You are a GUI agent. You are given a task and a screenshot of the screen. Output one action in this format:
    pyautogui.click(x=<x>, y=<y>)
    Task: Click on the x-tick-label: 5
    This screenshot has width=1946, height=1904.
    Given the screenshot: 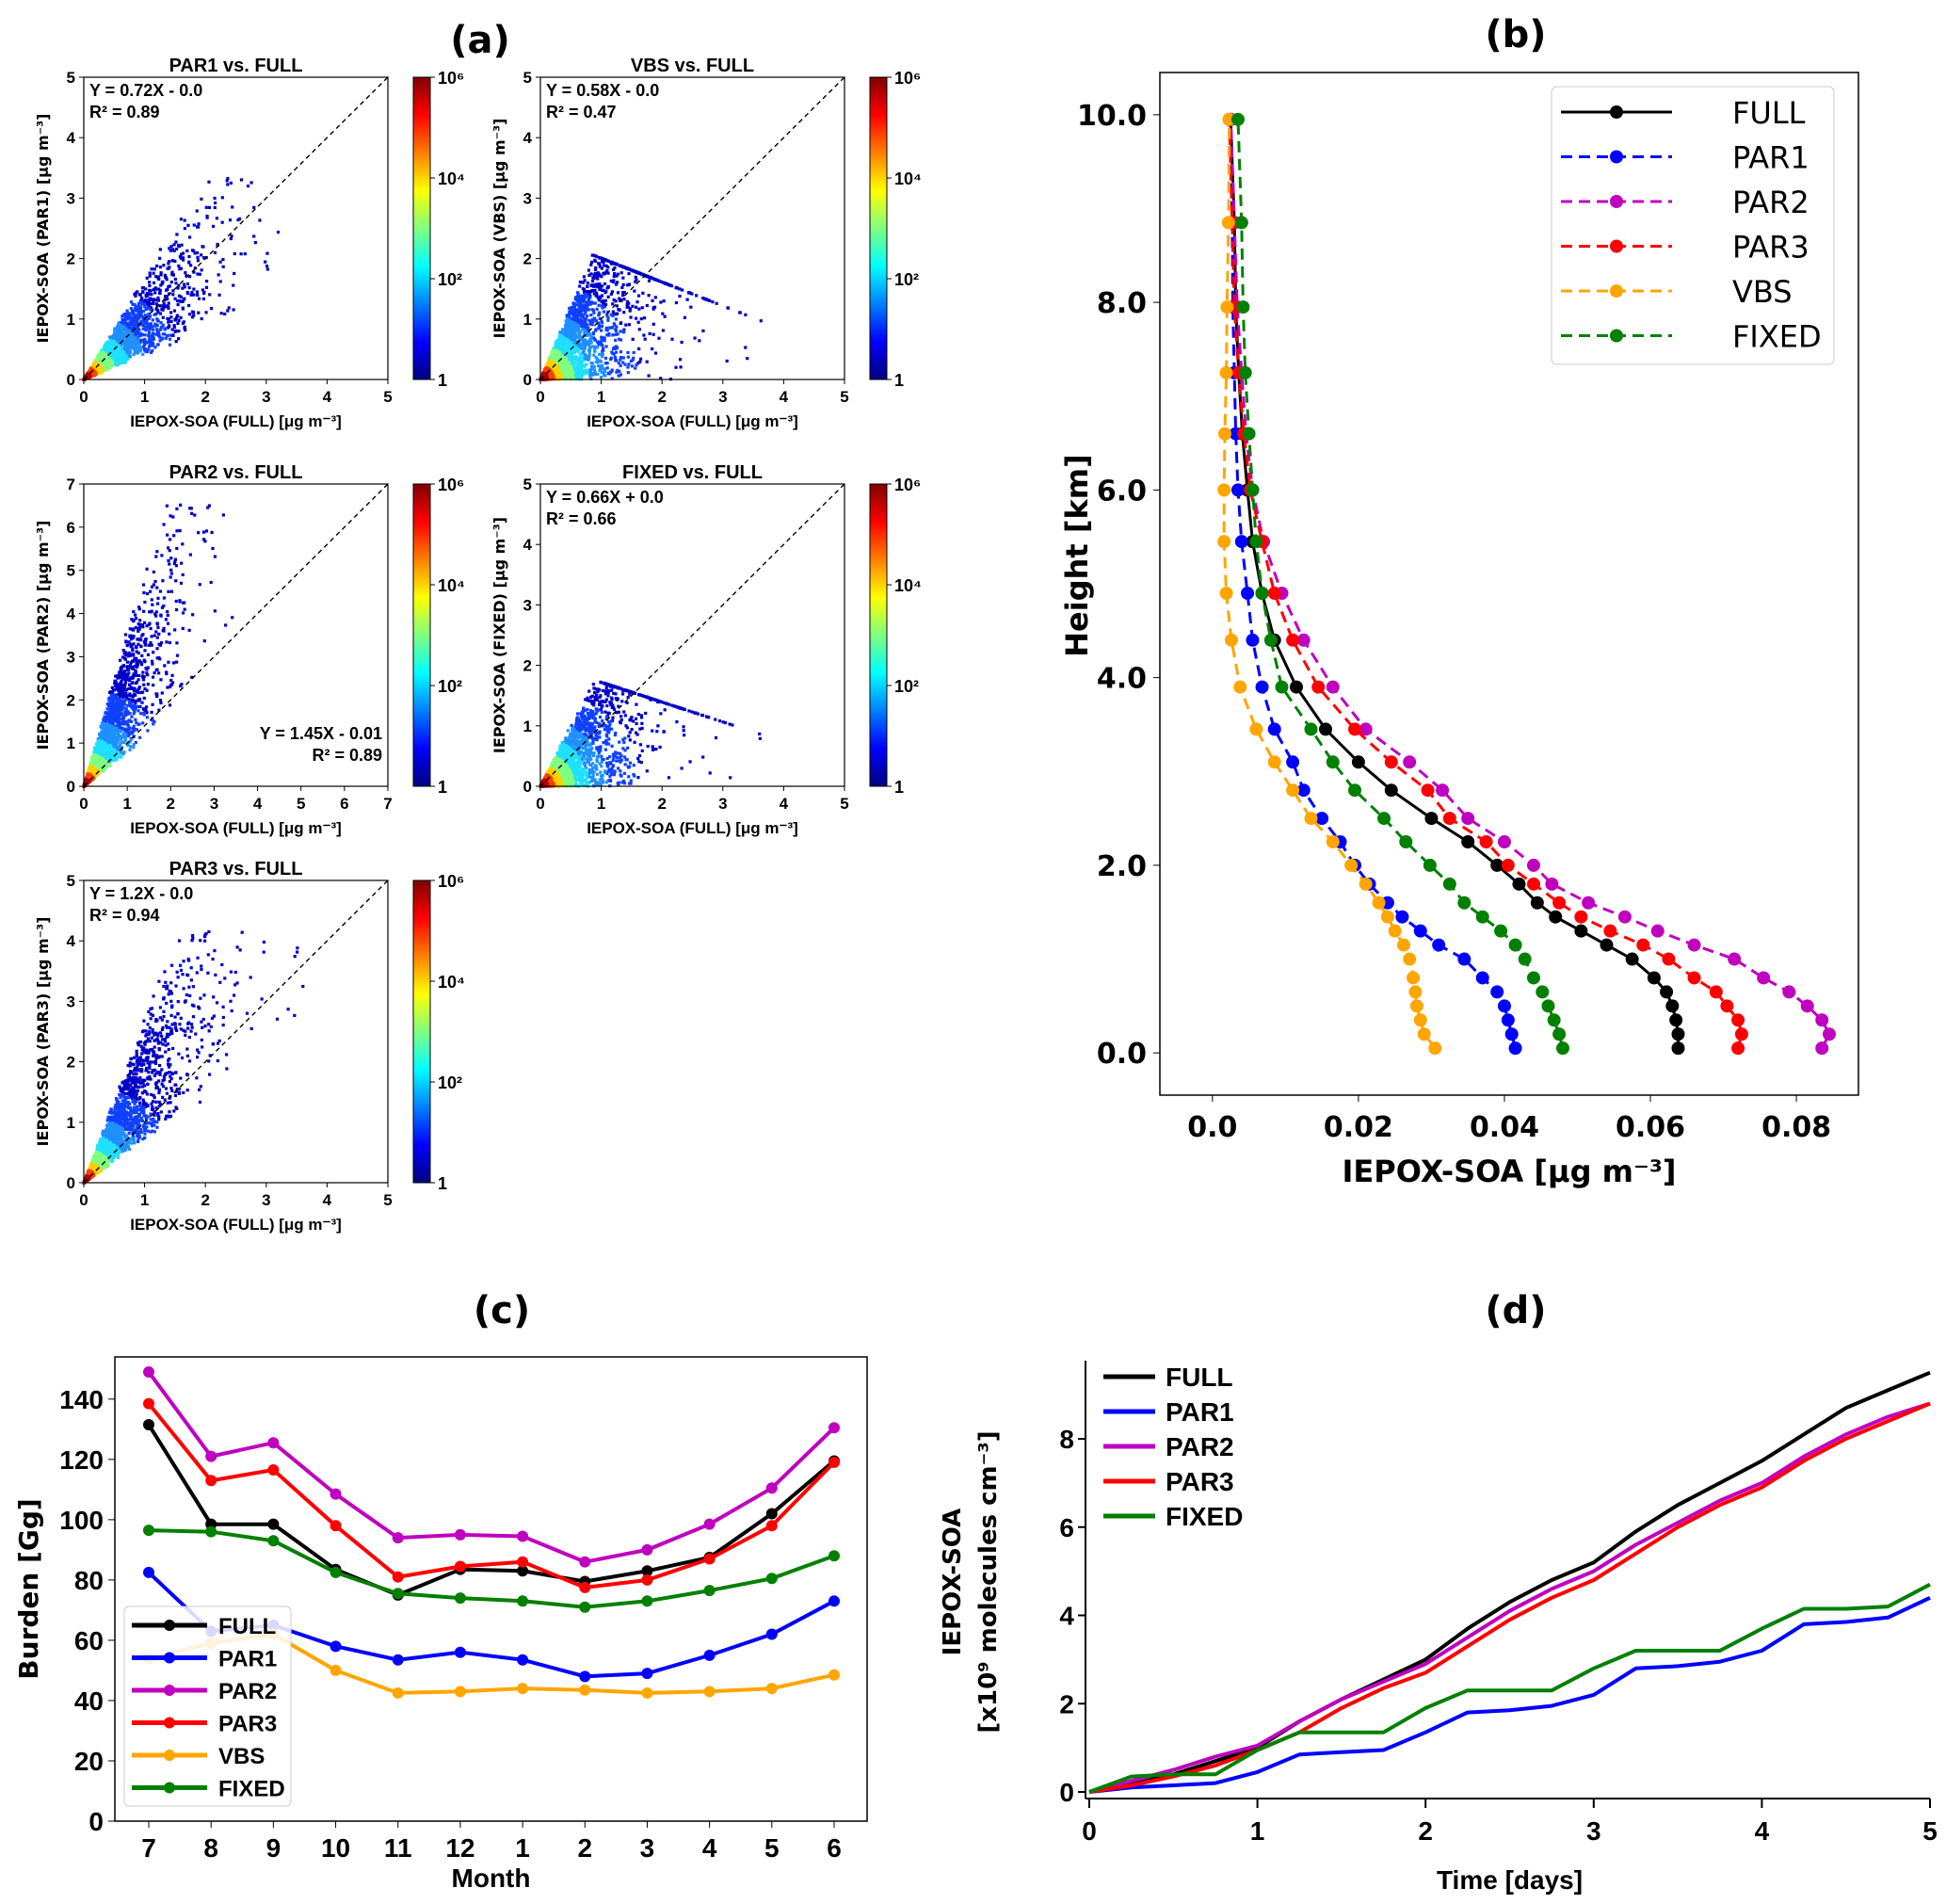 What is the action you would take?
    pyautogui.click(x=387, y=397)
    